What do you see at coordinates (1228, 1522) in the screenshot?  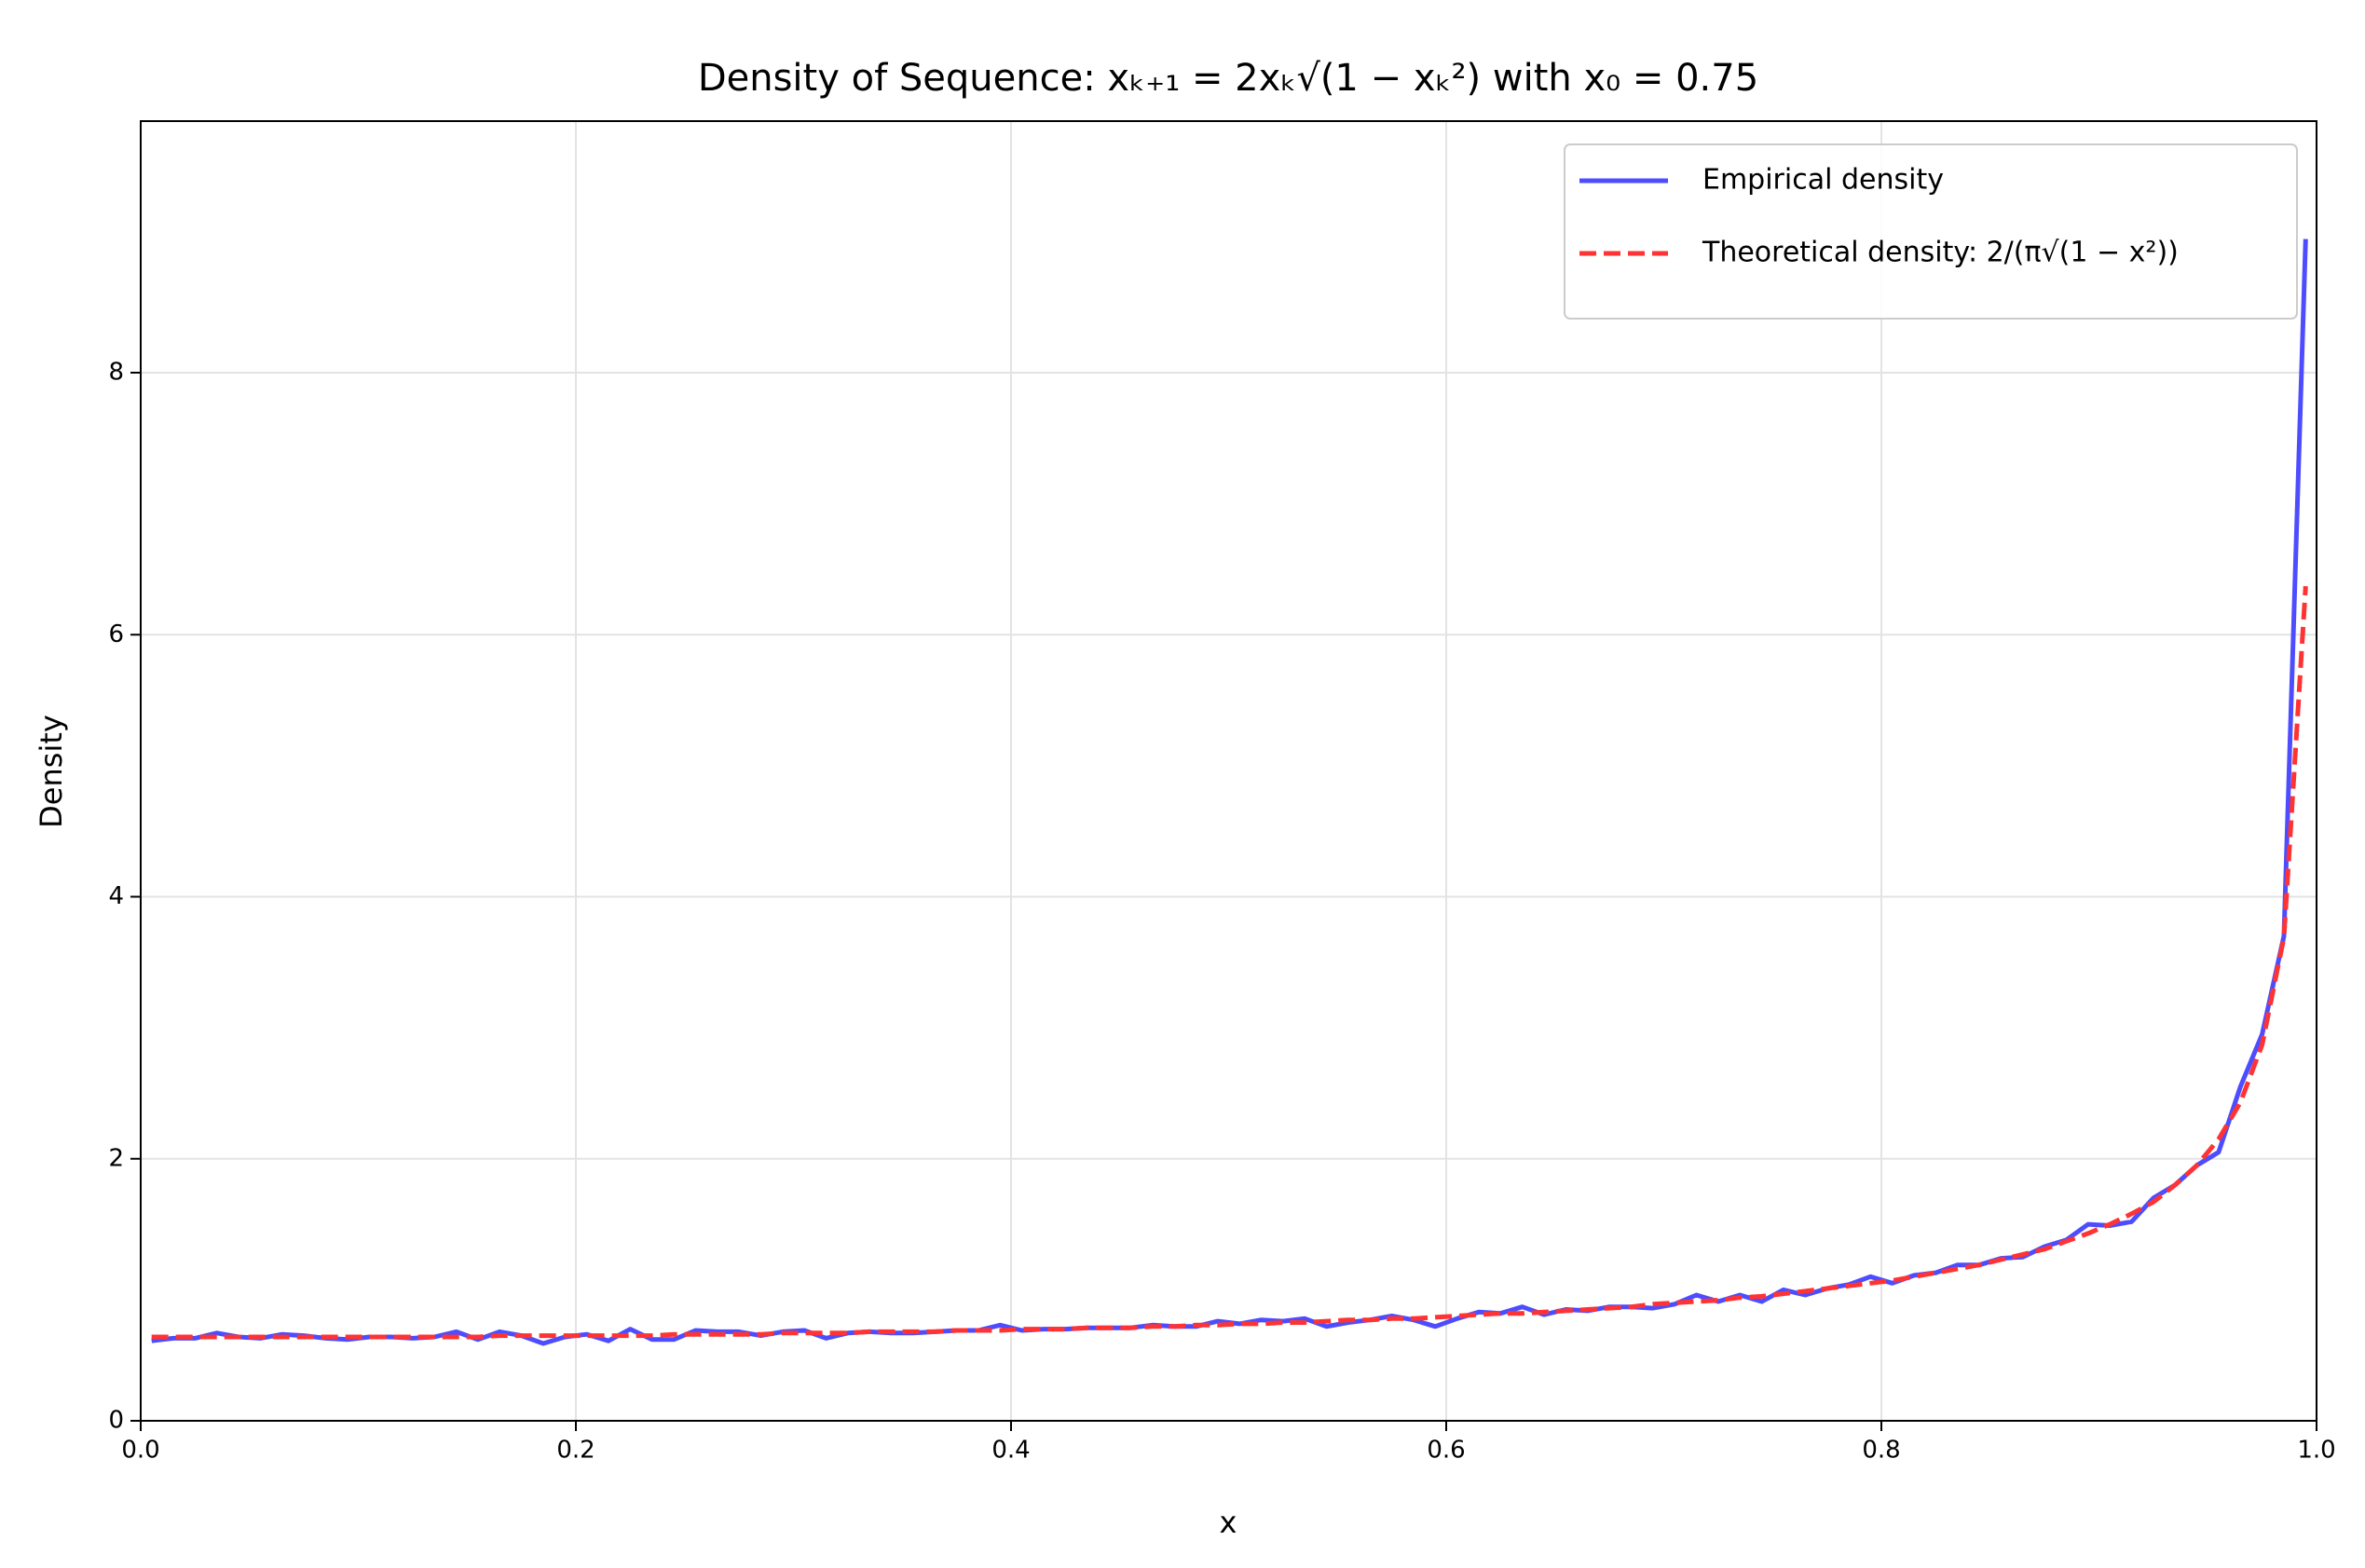 I see `x-axis-label: x` at bounding box center [1228, 1522].